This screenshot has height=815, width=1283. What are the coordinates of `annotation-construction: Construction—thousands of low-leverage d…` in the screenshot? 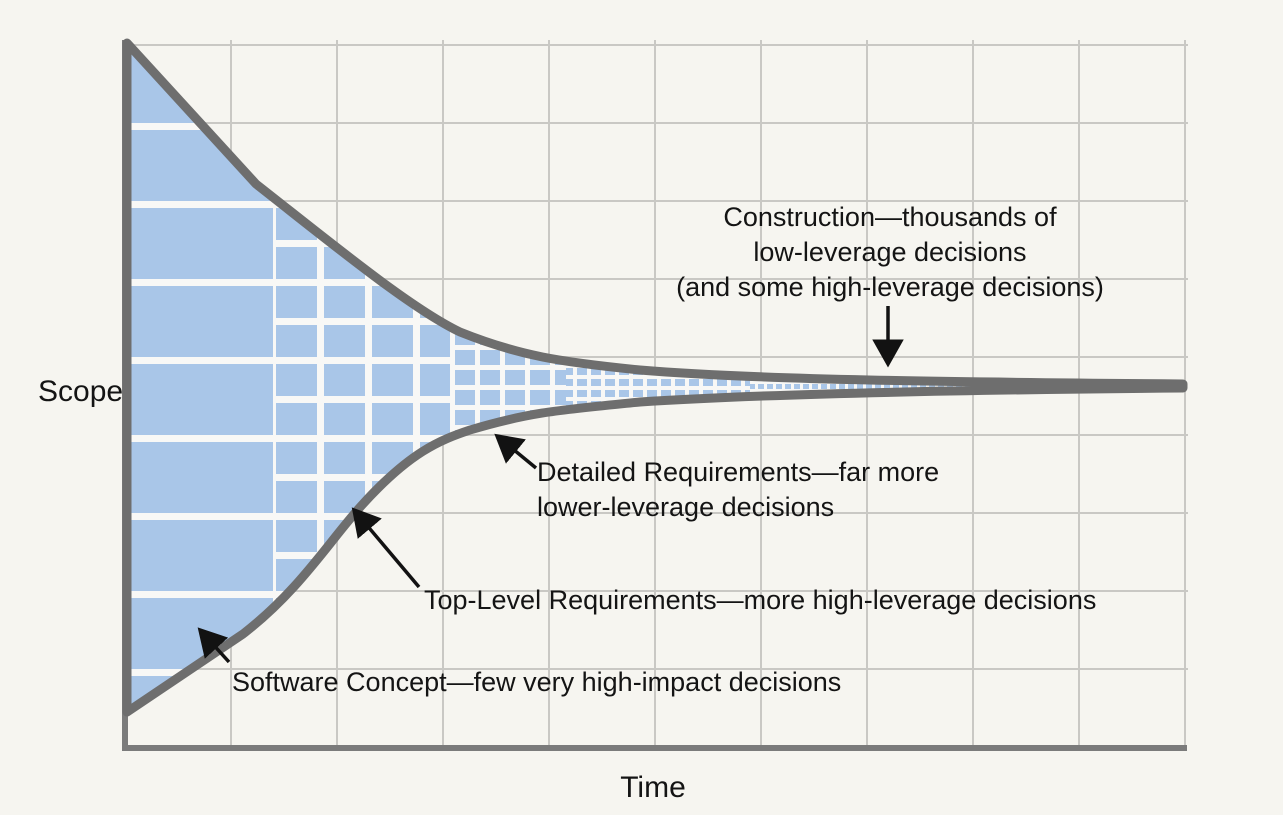 It's located at (890, 252).